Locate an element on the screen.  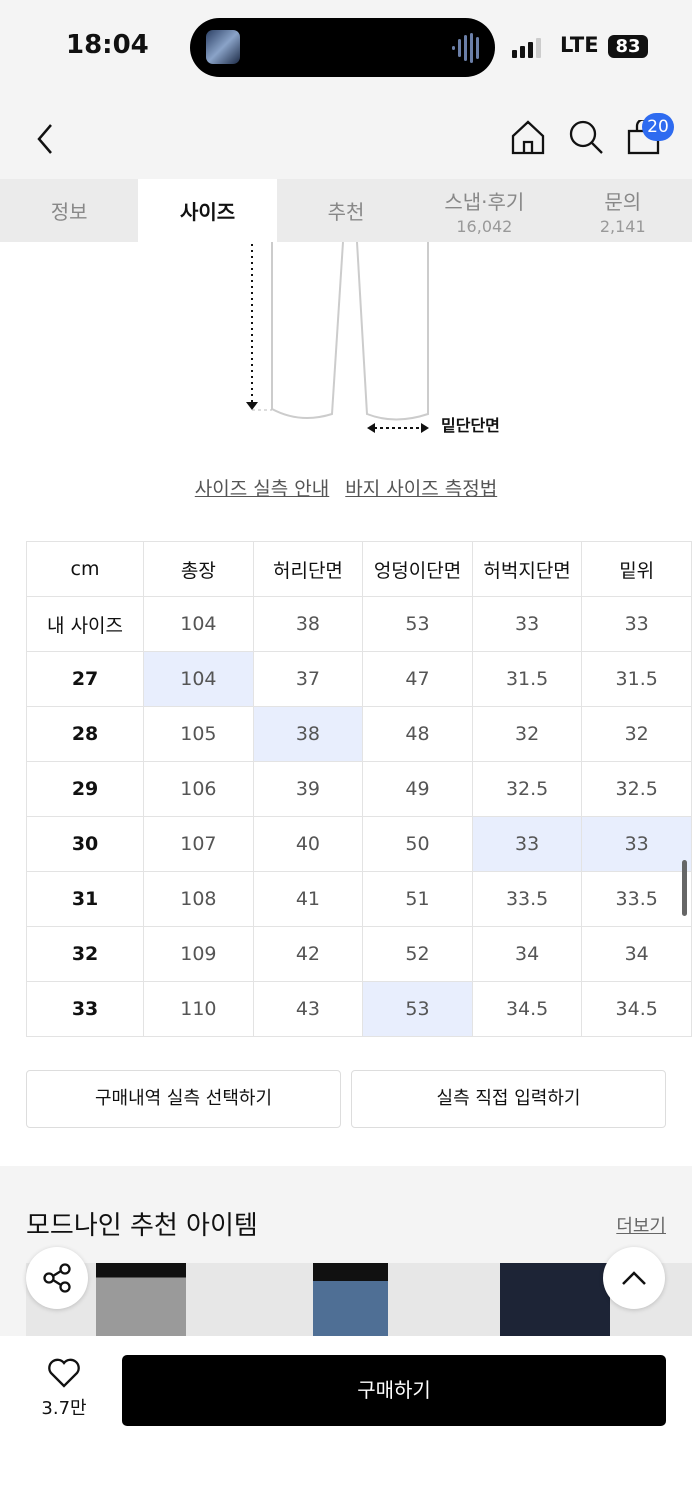
table-cell: 105 is located at coordinates (198, 734).